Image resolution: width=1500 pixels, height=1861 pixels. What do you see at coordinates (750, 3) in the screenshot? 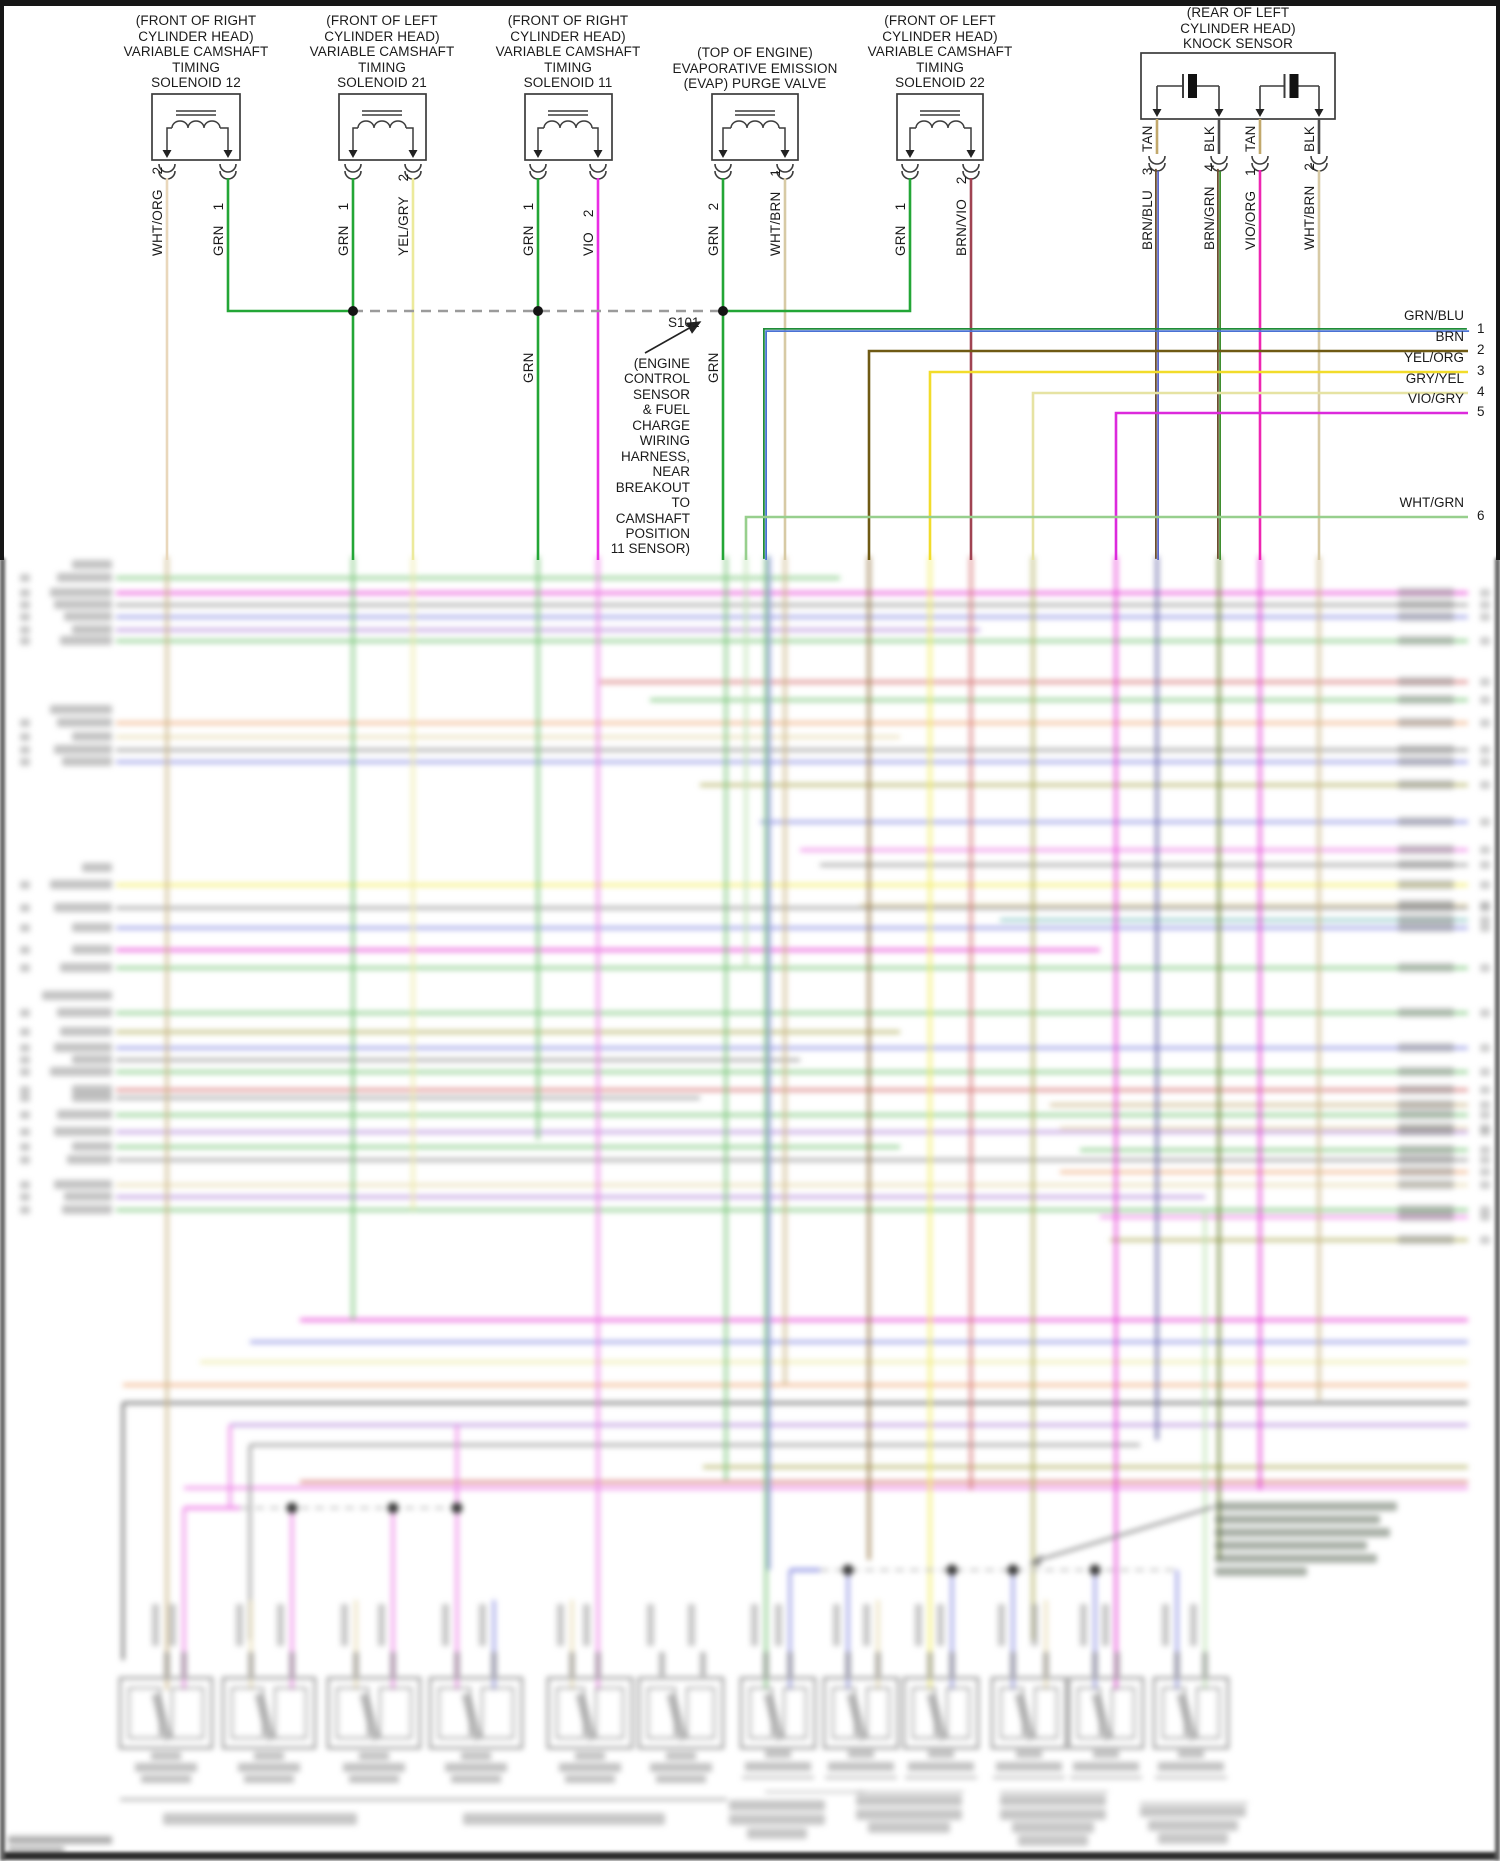
I see `frame-top` at bounding box center [750, 3].